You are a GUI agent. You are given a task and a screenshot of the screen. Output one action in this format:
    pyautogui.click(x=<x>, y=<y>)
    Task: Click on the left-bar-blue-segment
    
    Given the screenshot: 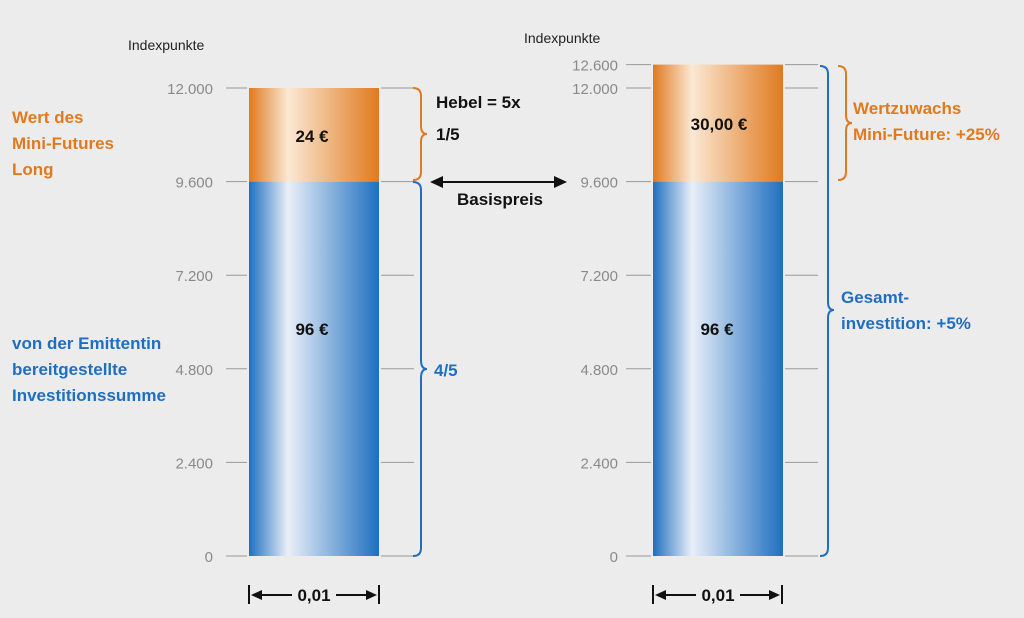 What is the action you would take?
    pyautogui.click(x=314, y=368)
    